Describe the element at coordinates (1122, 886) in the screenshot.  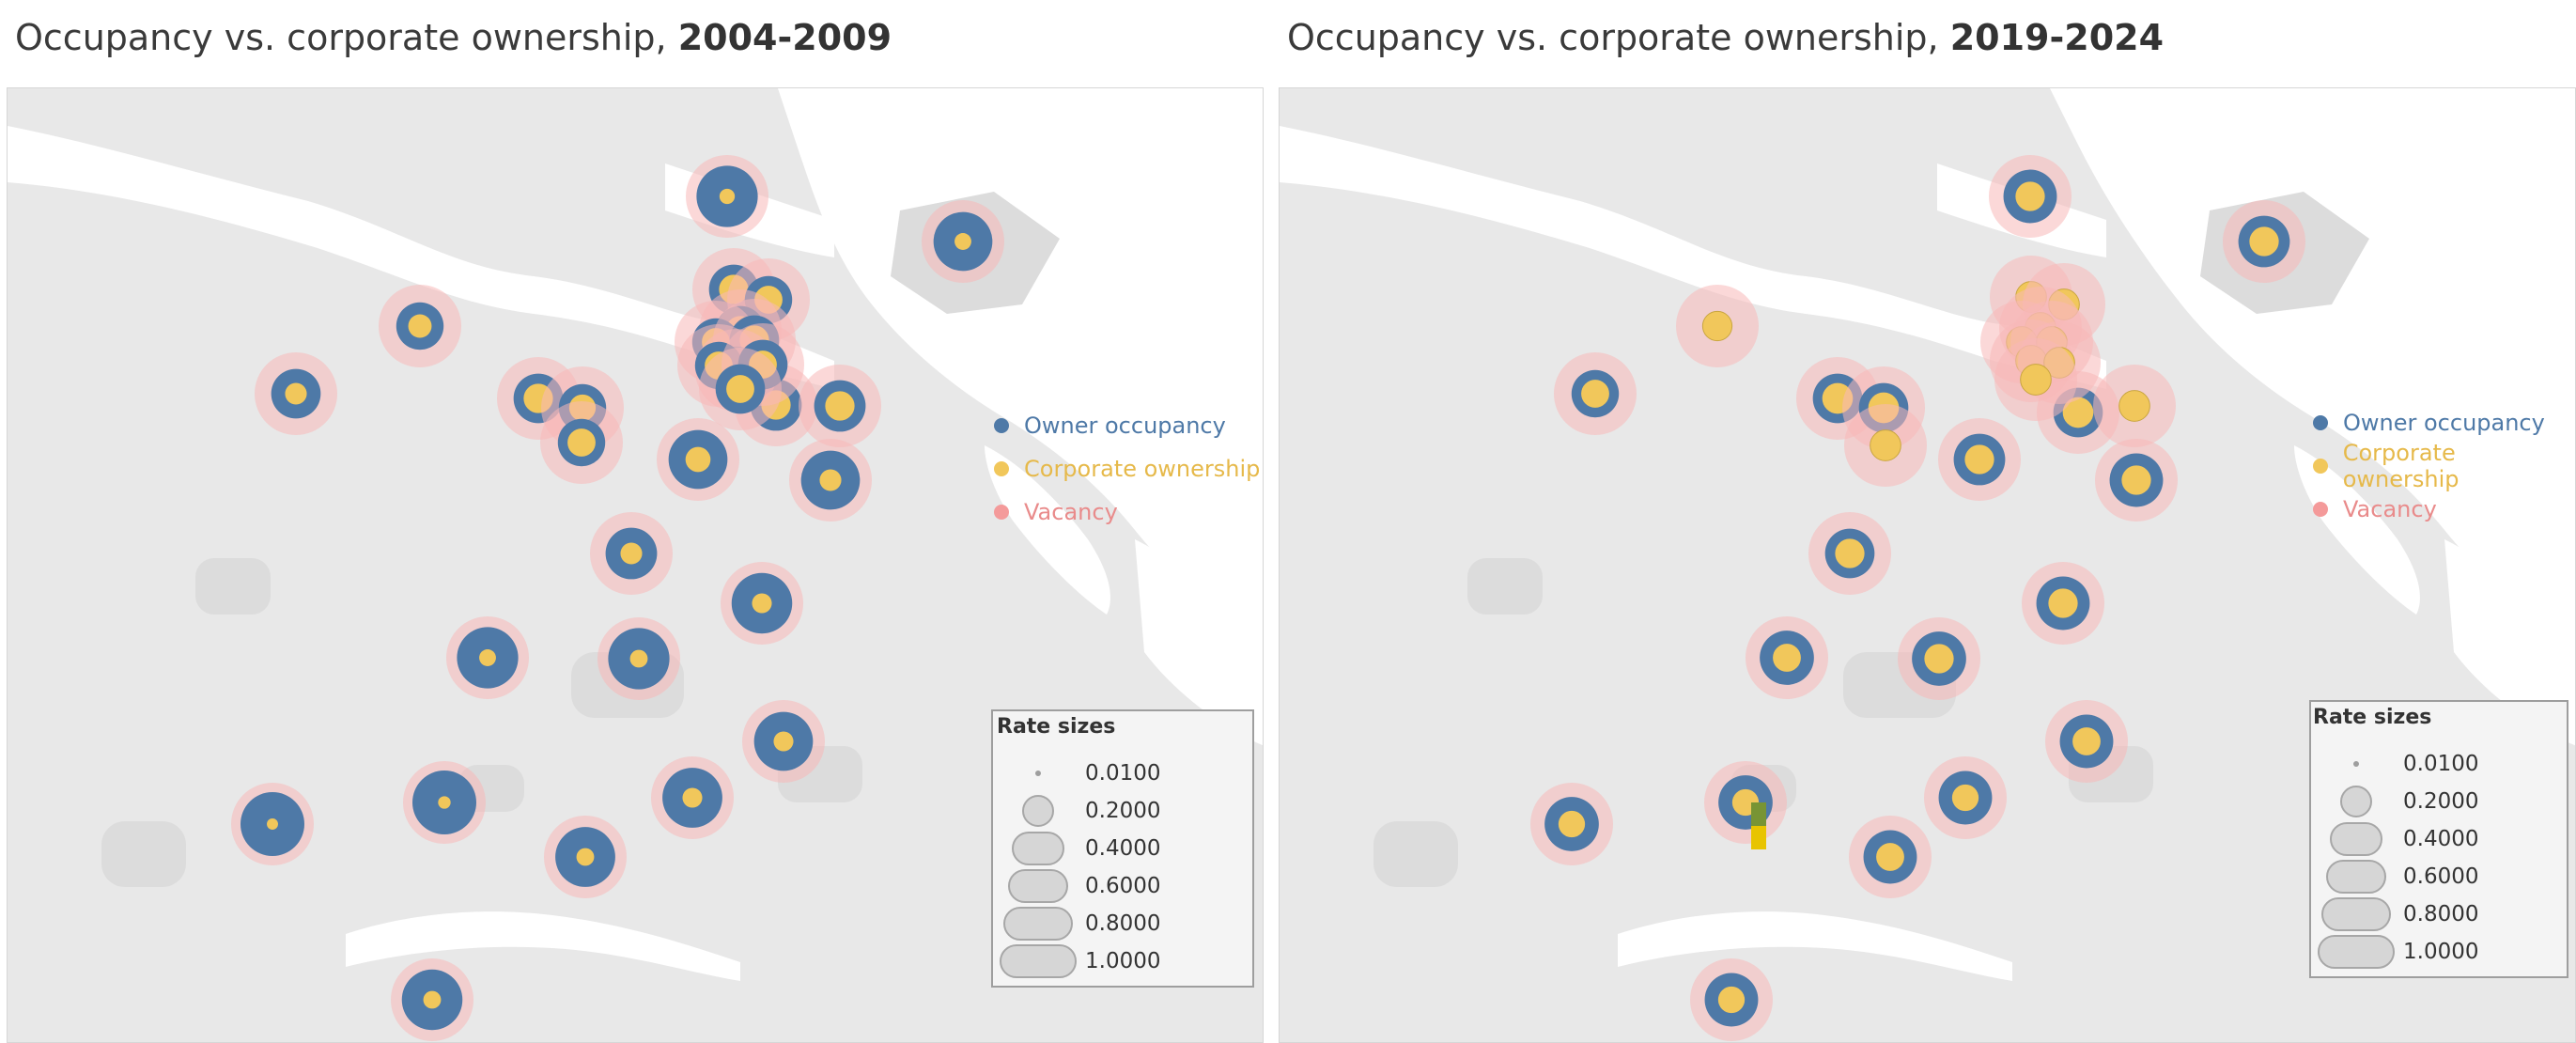
I see `size-legend-row: 0.6000` at that location.